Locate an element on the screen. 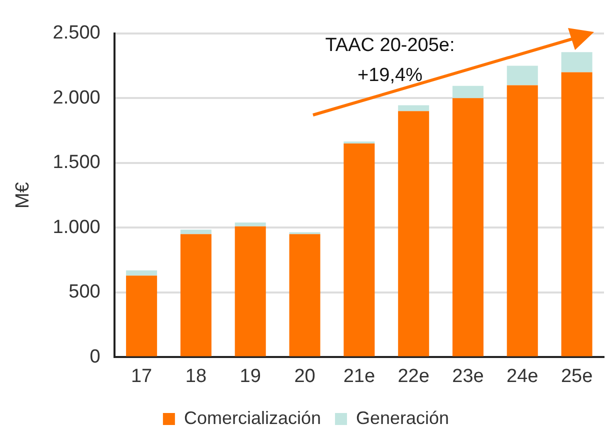  annotation: TAAC 20-205e: is located at coordinates (390, 45).